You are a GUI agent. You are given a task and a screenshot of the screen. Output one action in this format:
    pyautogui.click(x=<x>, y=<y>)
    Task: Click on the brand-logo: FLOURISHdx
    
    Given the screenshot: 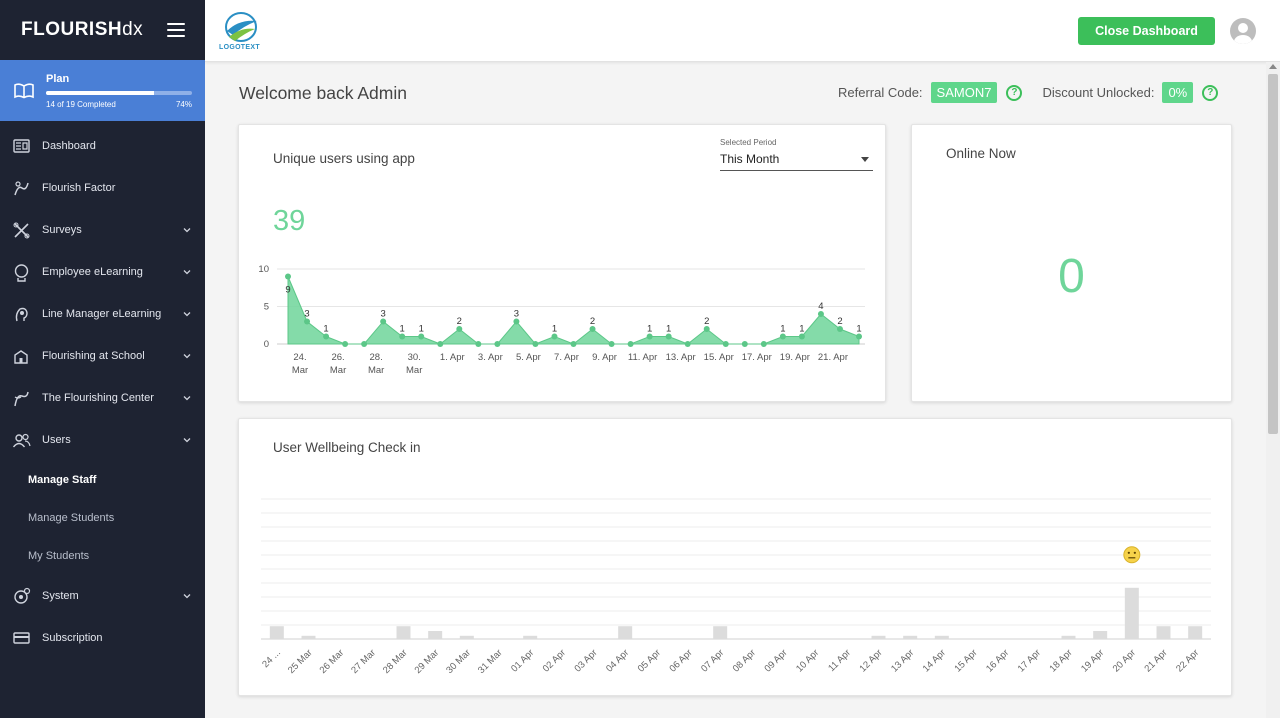 What is the action you would take?
    pyautogui.click(x=82, y=30)
    